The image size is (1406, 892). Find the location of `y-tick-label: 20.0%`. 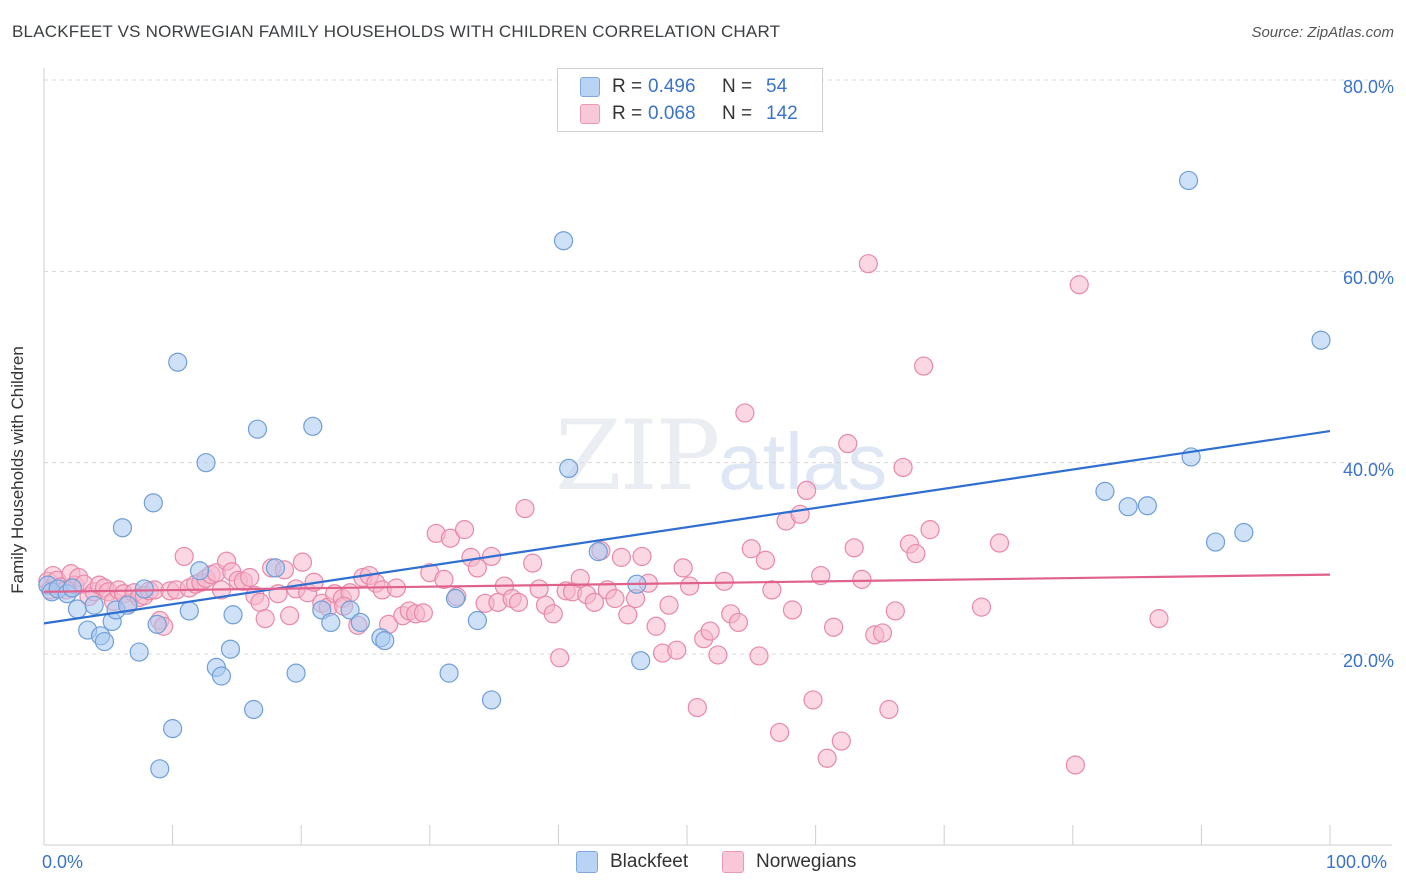

y-tick-label: 20.0% is located at coordinates (1368, 661).